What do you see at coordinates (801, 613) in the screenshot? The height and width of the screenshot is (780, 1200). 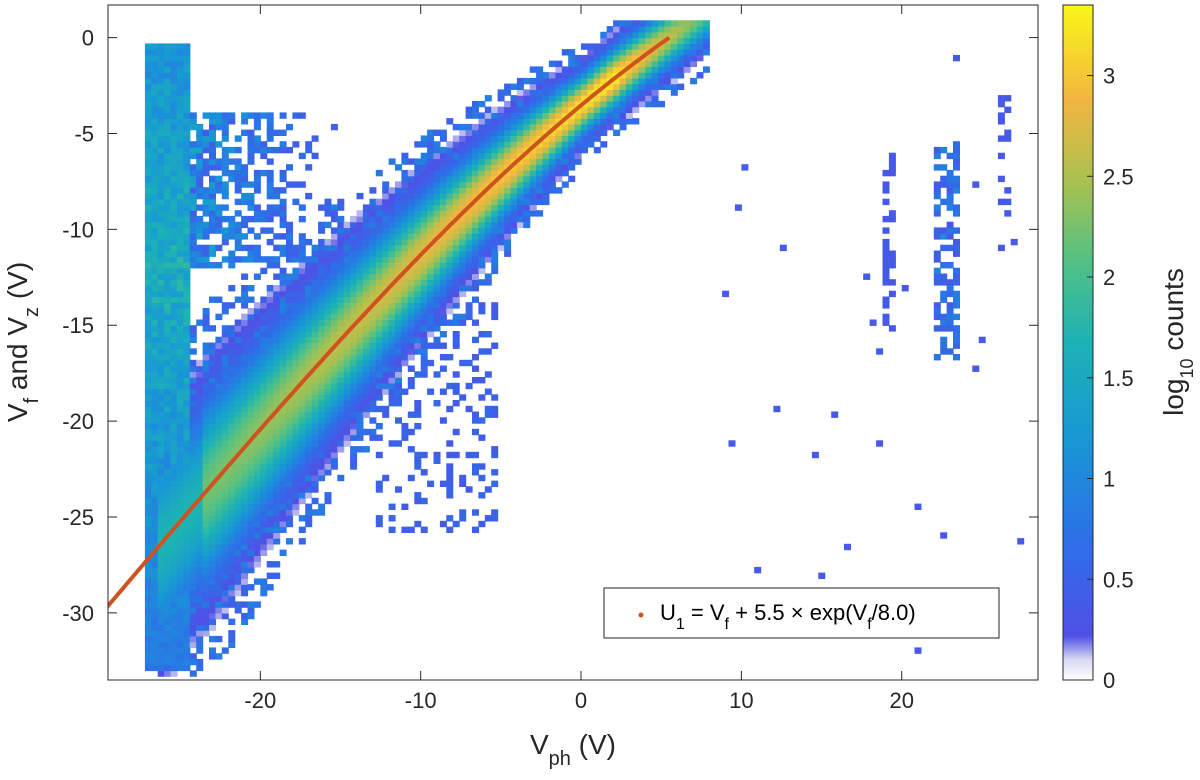 I see `legend: U1 = Vf + 5.5 × exp(Vf/8.0)` at bounding box center [801, 613].